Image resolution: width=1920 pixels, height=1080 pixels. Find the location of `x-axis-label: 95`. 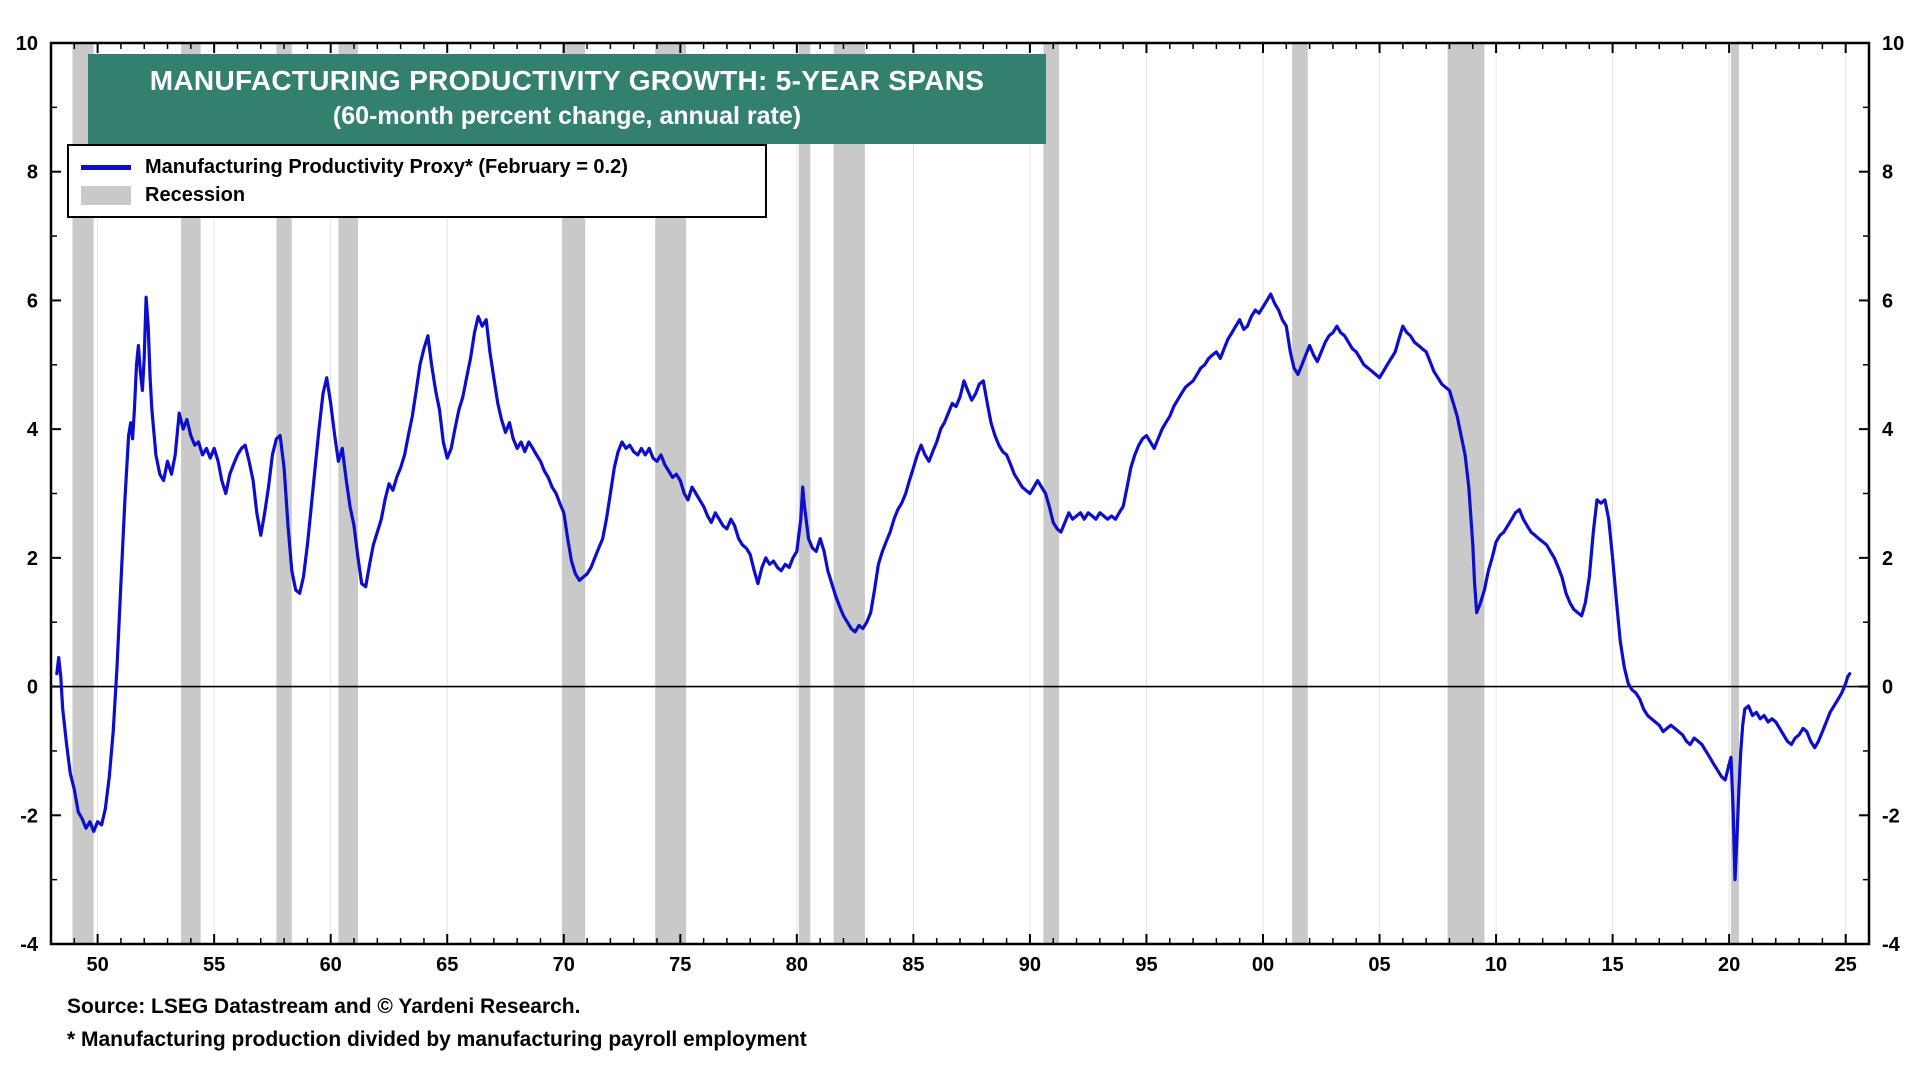

x-axis-label: 95 is located at coordinates (1146, 965).